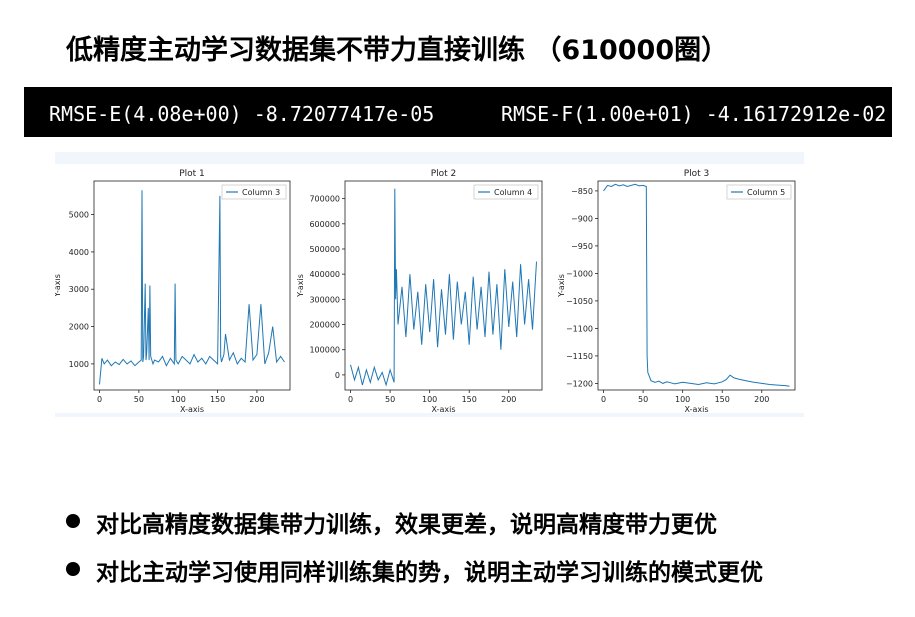 The image size is (915, 617). What do you see at coordinates (324, 299) in the screenshot?
I see `y-tick-label: 300000` at bounding box center [324, 299].